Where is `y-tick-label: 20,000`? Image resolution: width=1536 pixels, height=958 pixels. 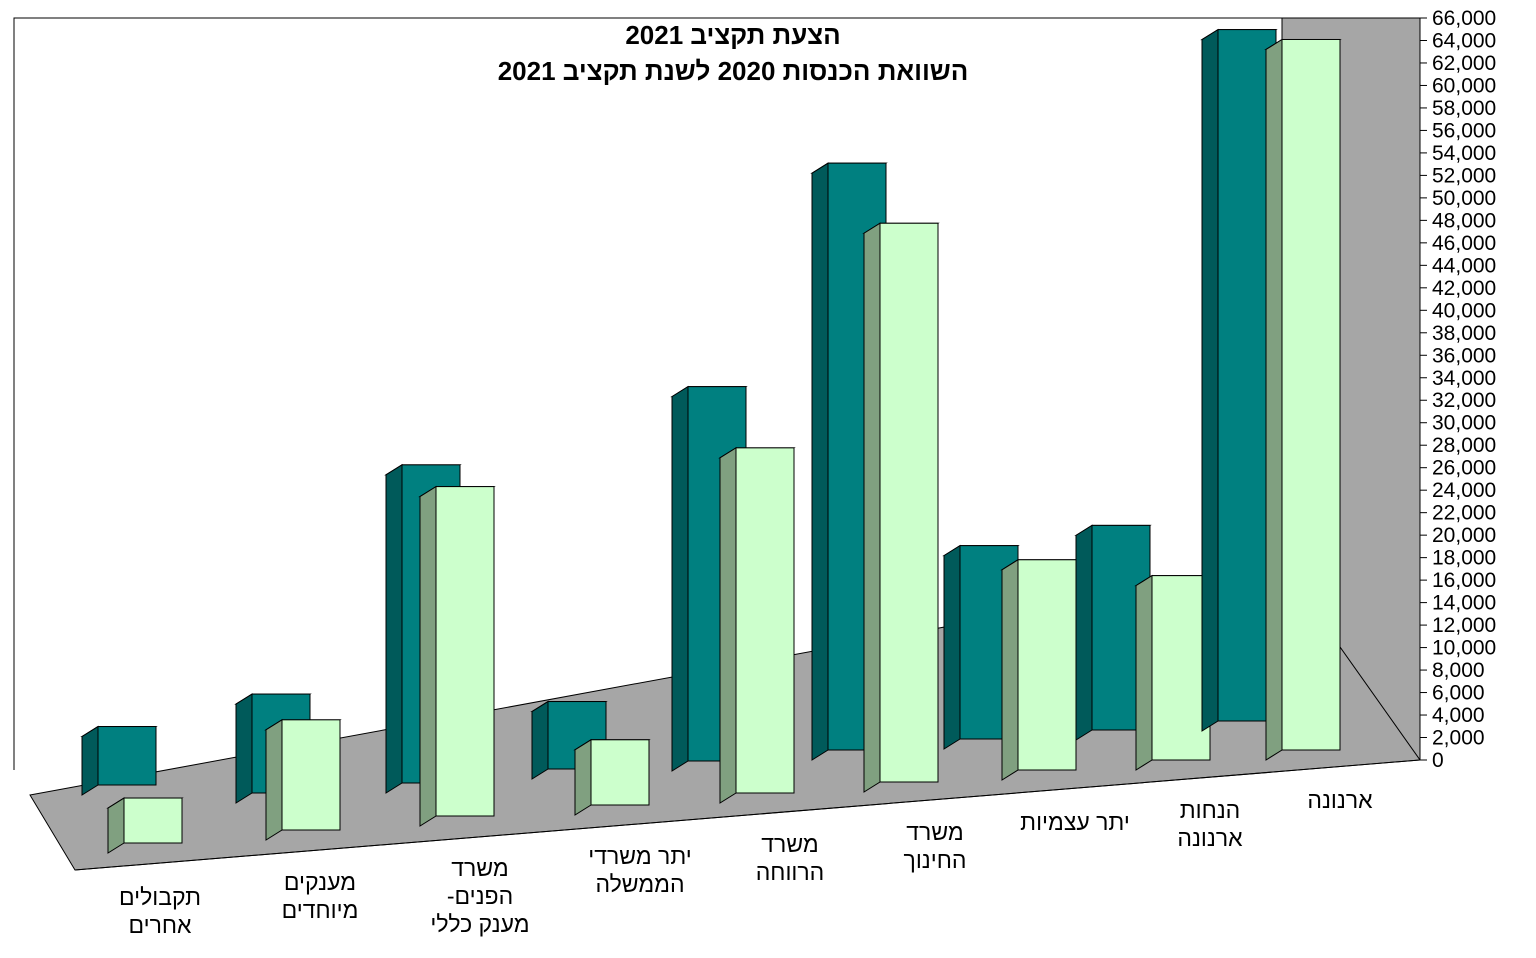 y-tick-label: 20,000 is located at coordinates (1464, 535).